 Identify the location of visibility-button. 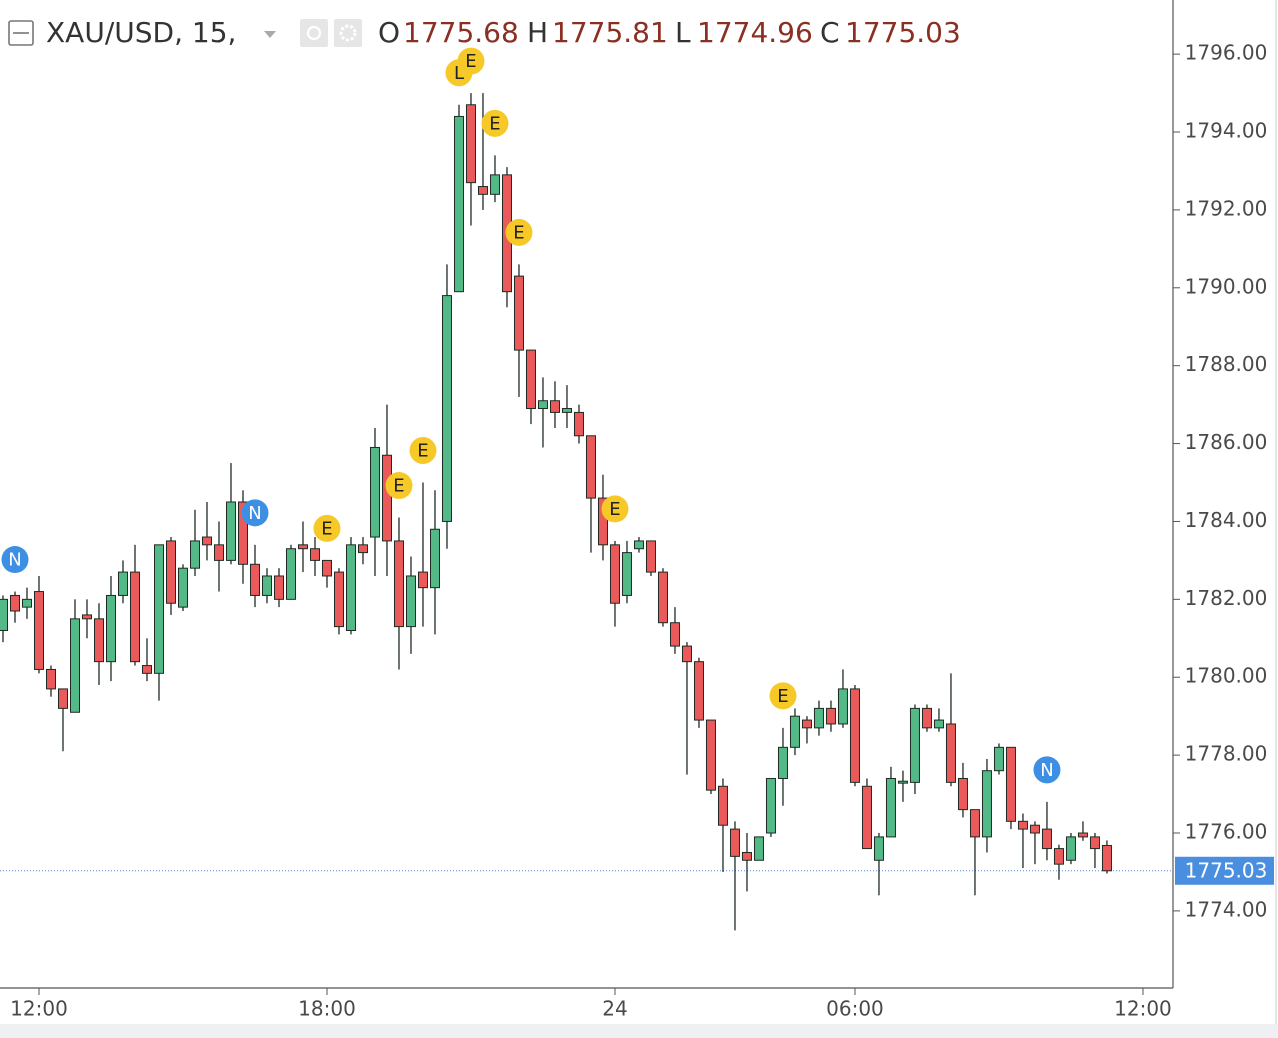
(314, 33).